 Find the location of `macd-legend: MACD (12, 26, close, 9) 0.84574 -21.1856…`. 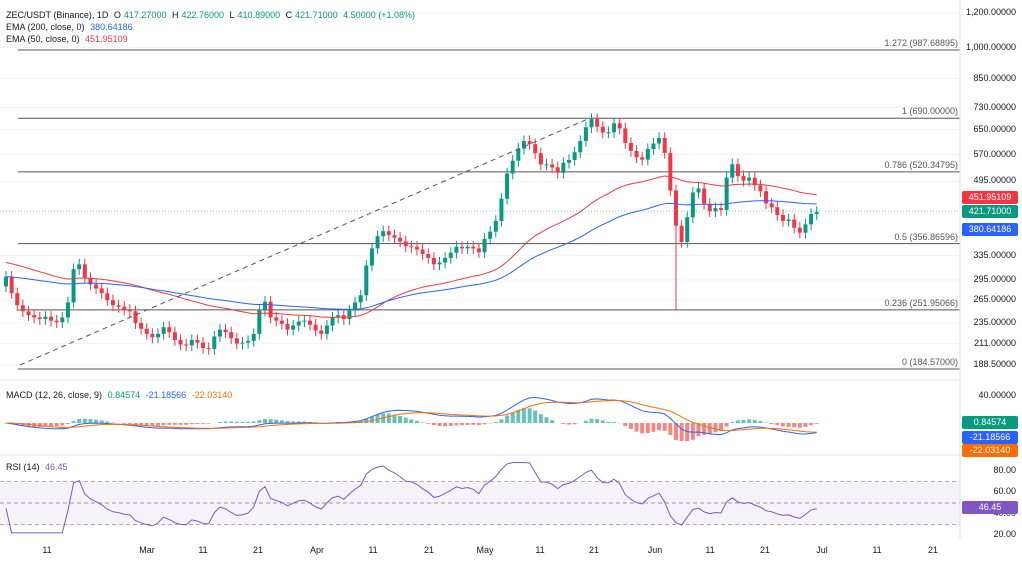

macd-legend: MACD (12, 26, close, 9) 0.84574 -21.1856… is located at coordinates (120, 395).